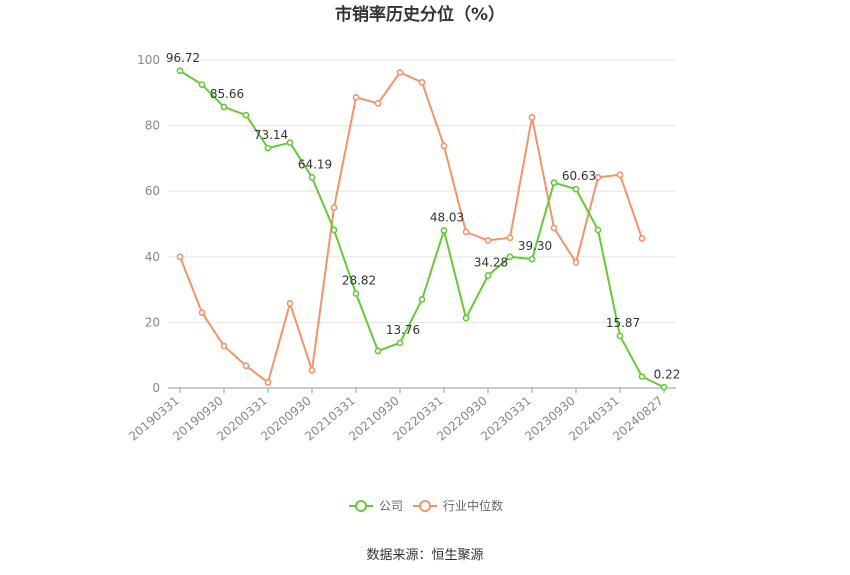 The height and width of the screenshot is (575, 850). Describe the element at coordinates (391, 506) in the screenshot. I see `legend-company-label: 公司` at that location.